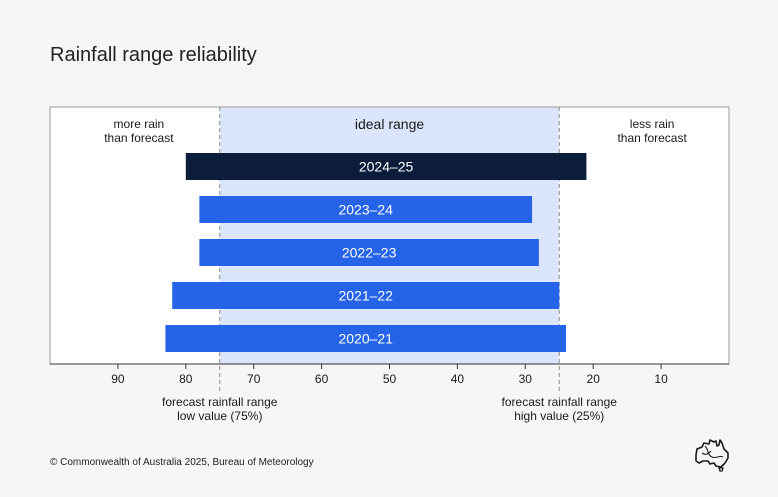 Image resolution: width=778 pixels, height=497 pixels. I want to click on x-tick-label: 20, so click(594, 379).